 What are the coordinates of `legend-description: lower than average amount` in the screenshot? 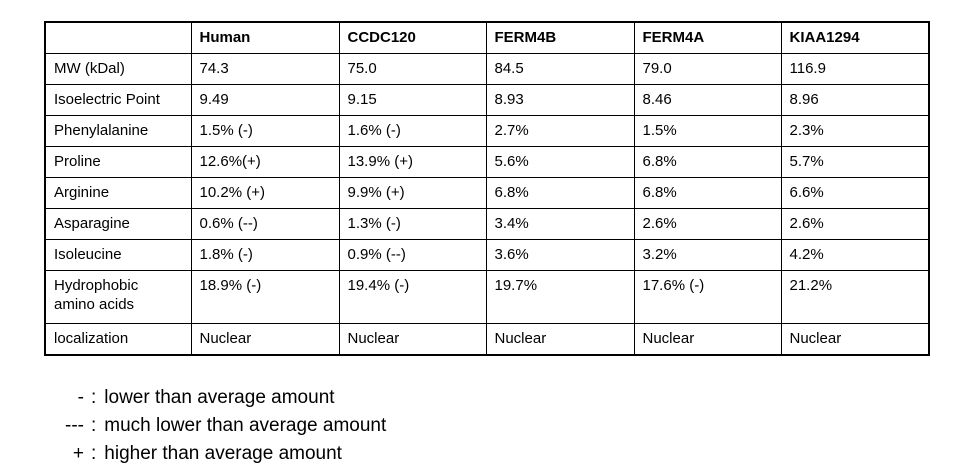 It's located at (219, 397).